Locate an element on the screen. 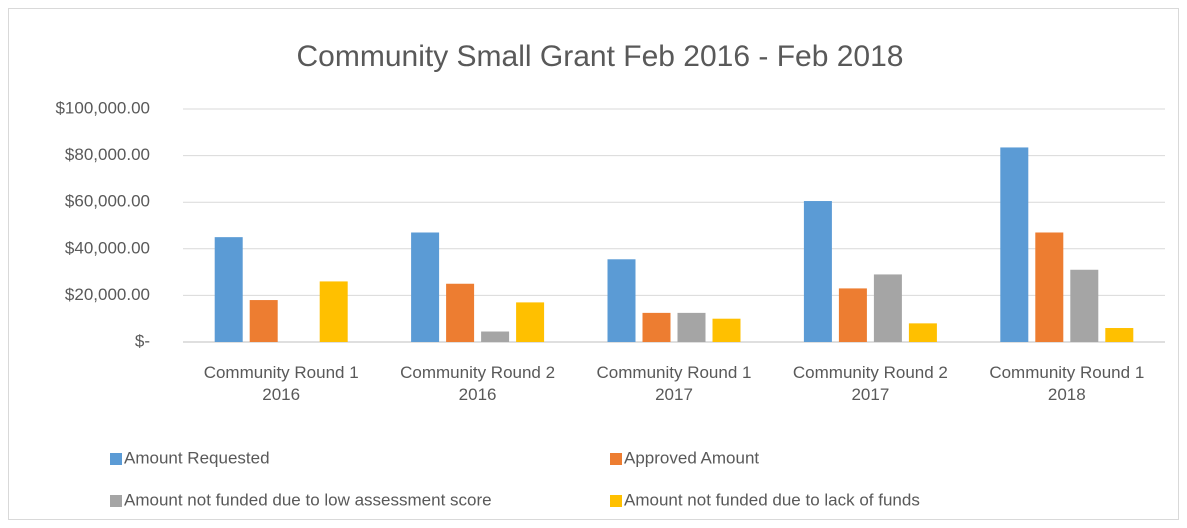  y-tick-label: $100,000.00 is located at coordinates (102, 107).